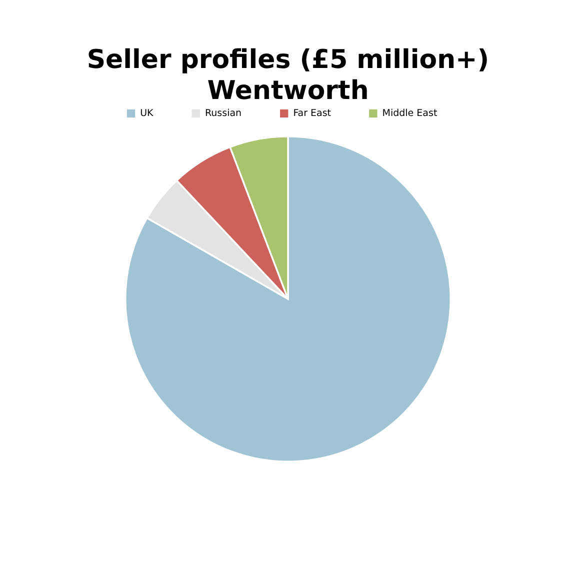 This screenshot has width=576, height=569. Describe the element at coordinates (410, 114) in the screenshot. I see `legend-label: Middle East` at that location.